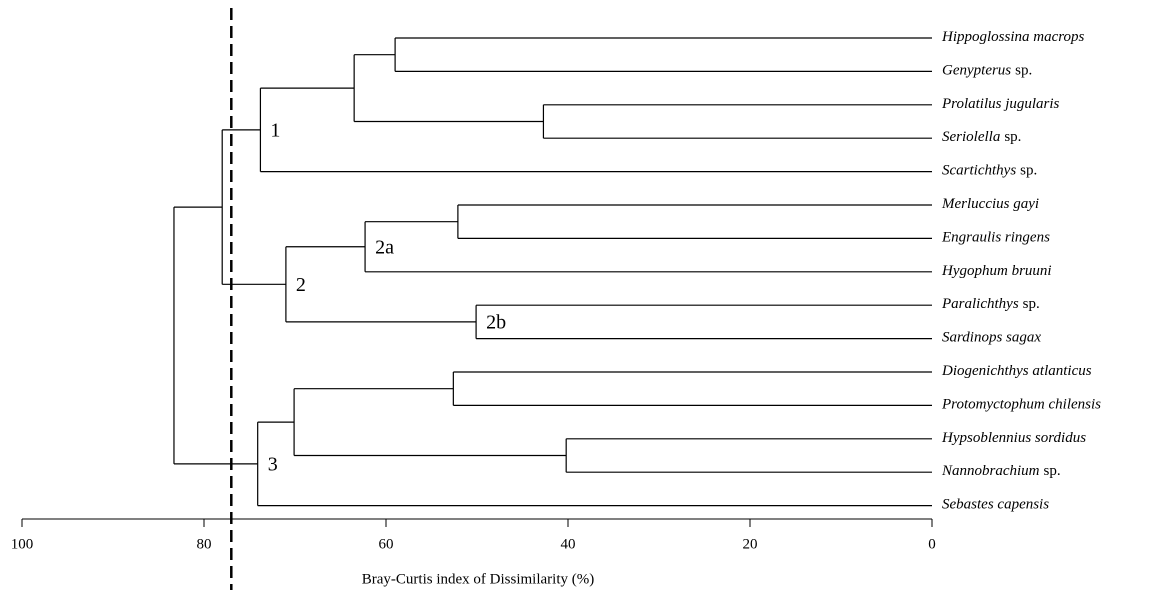 The image size is (1149, 594). Describe the element at coordinates (204, 544) in the screenshot. I see `x-tick-label: 80` at that location.